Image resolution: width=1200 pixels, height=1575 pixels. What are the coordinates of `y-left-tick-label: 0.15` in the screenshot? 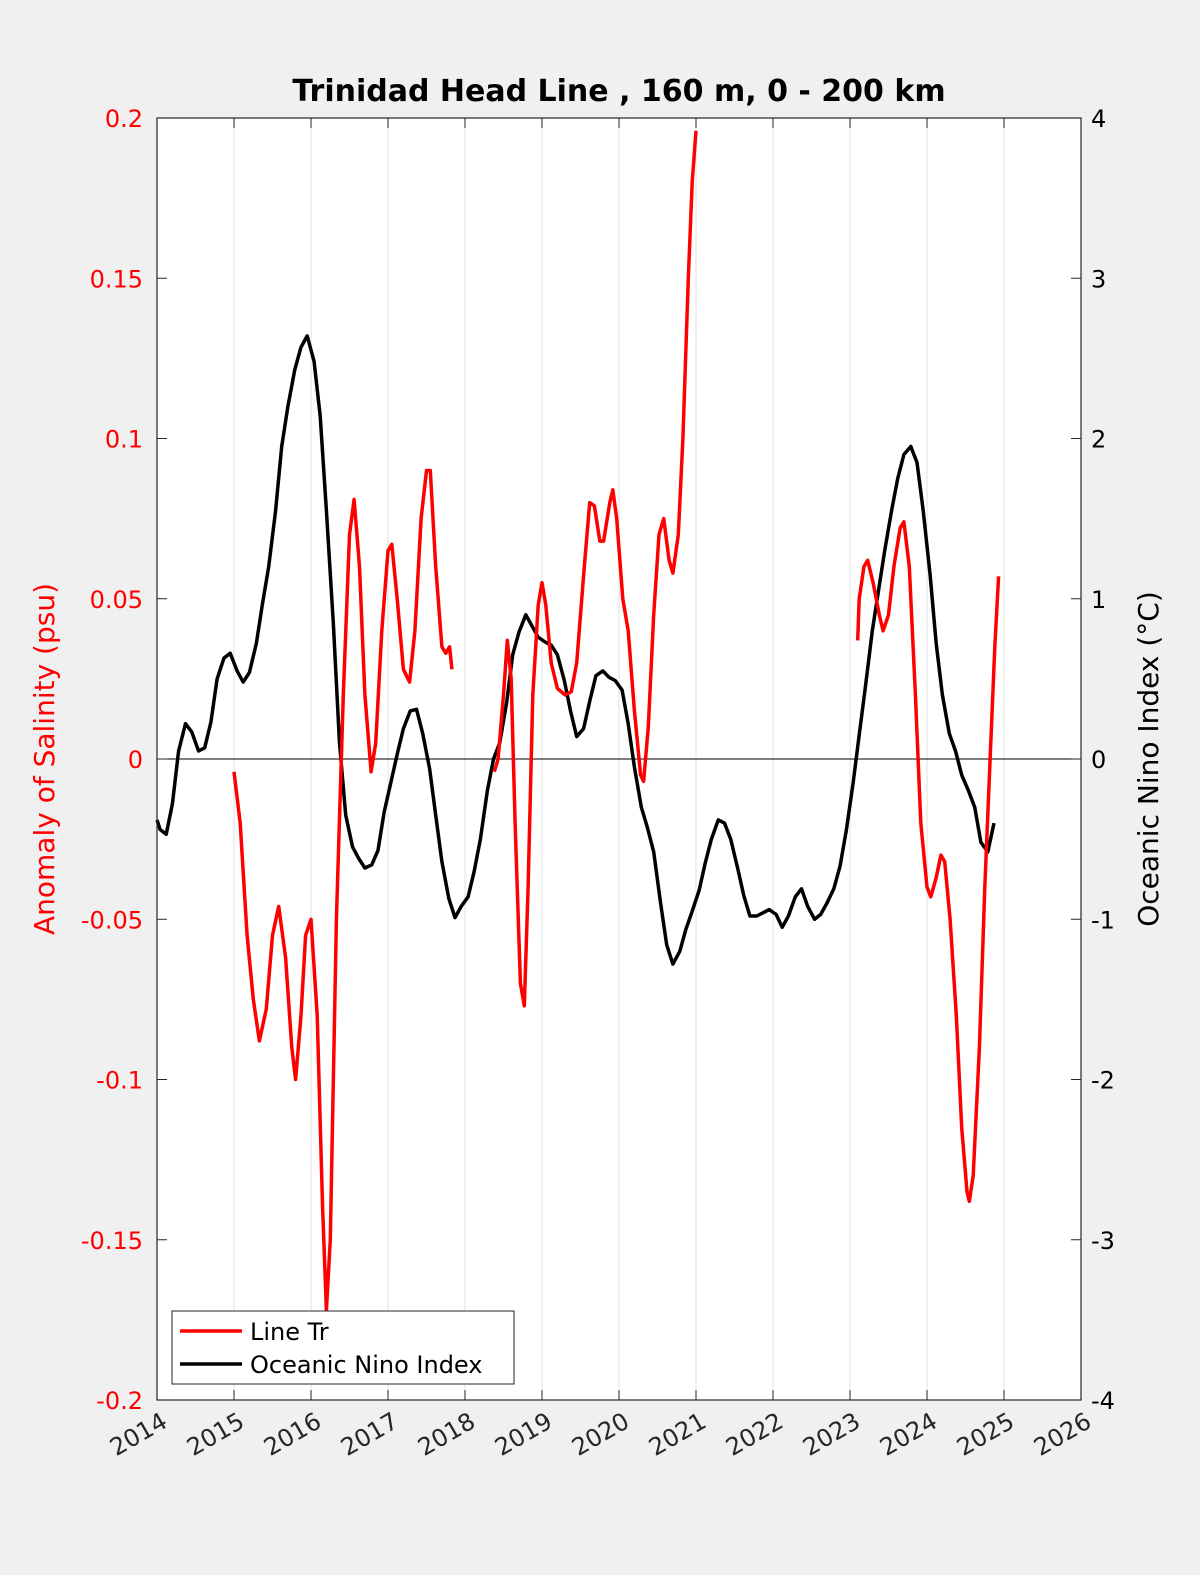 It's located at (116, 279).